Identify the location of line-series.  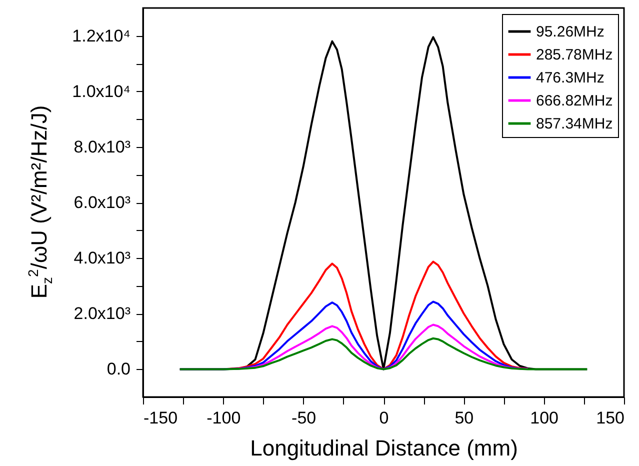
(383, 353).